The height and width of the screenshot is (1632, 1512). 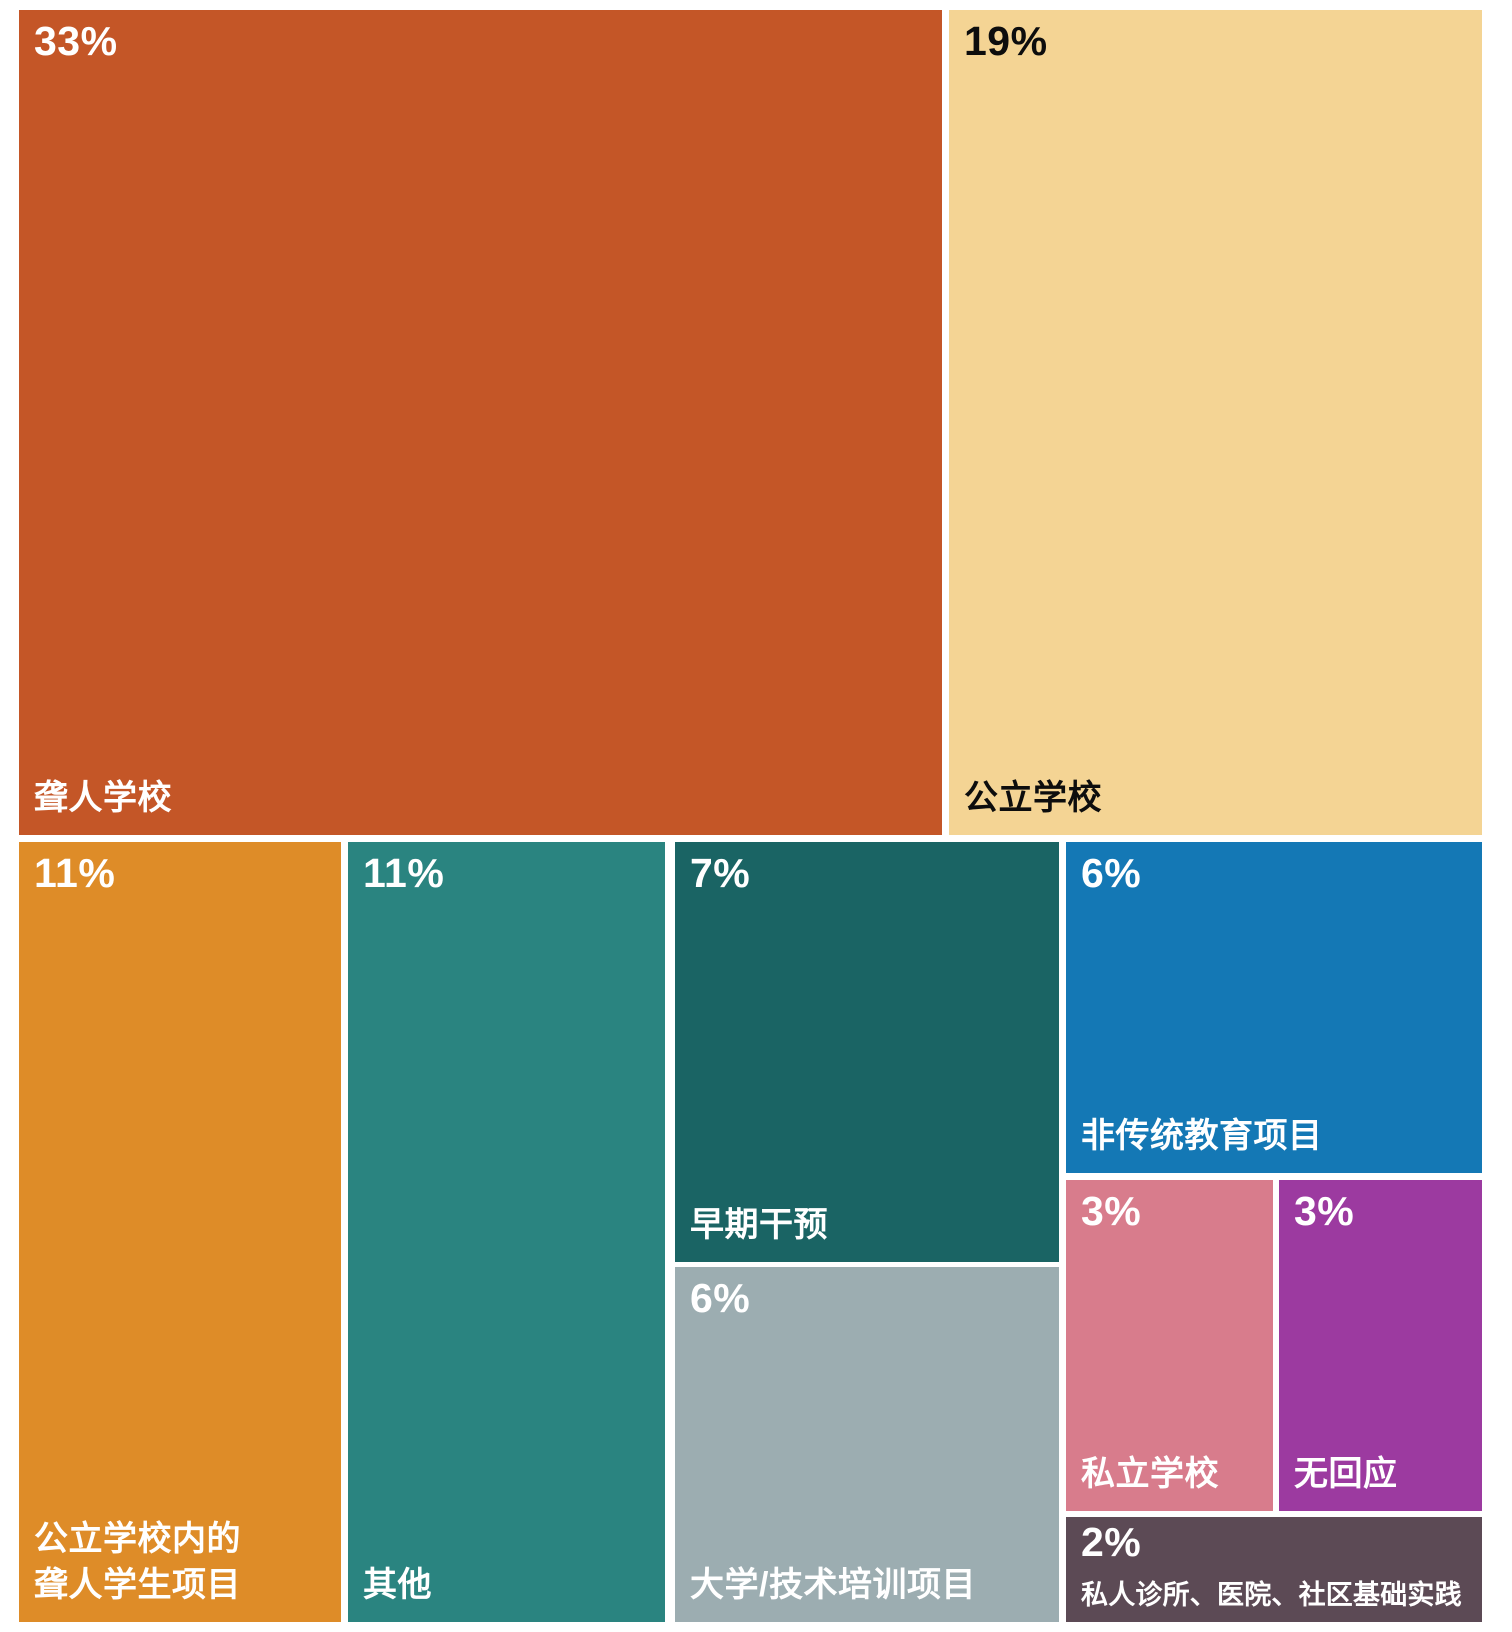 I want to click on tile-category-label: 早期干预, so click(x=759, y=1225).